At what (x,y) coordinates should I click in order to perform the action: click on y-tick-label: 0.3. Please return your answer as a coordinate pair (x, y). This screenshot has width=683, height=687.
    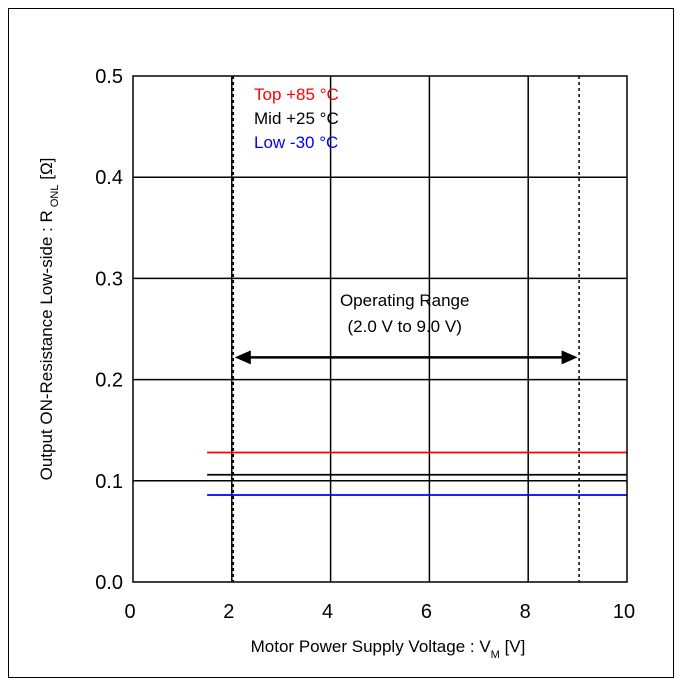
    Looking at the image, I should click on (109, 279).